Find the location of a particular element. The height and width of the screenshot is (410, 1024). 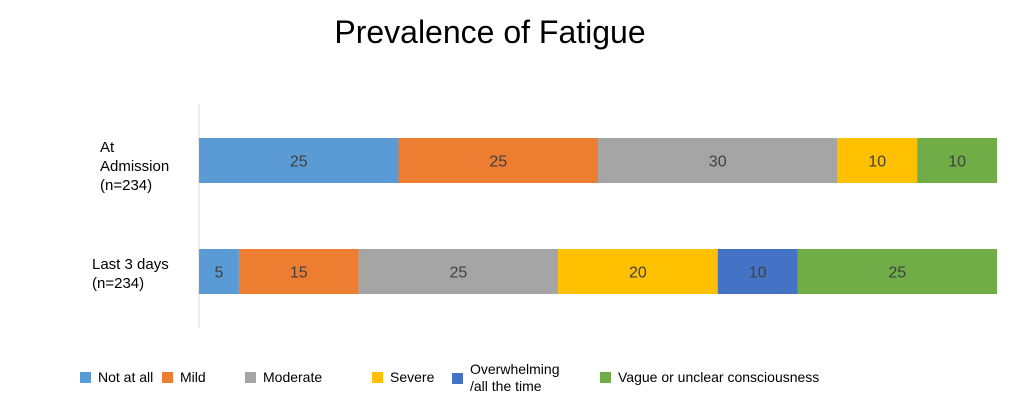

category-label-at-admission: At Admission (n=234) is located at coordinates (135, 166).